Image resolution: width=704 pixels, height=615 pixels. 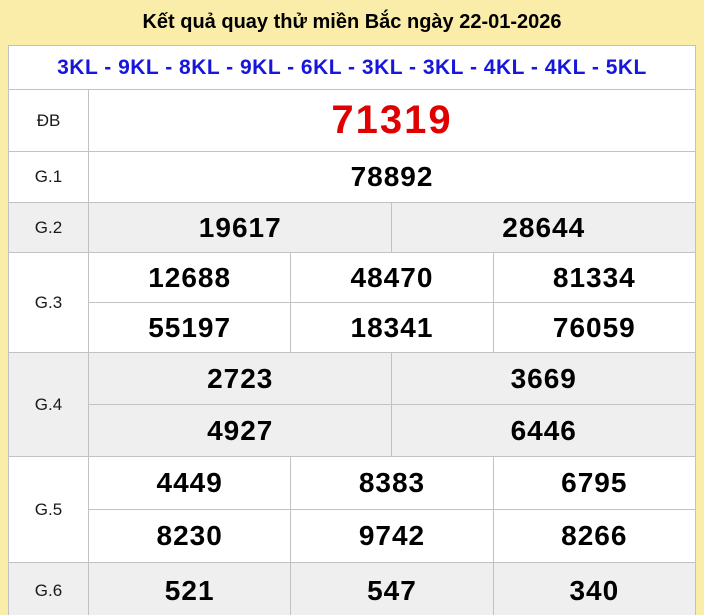 I want to click on prize-value: 19617, so click(x=240, y=227).